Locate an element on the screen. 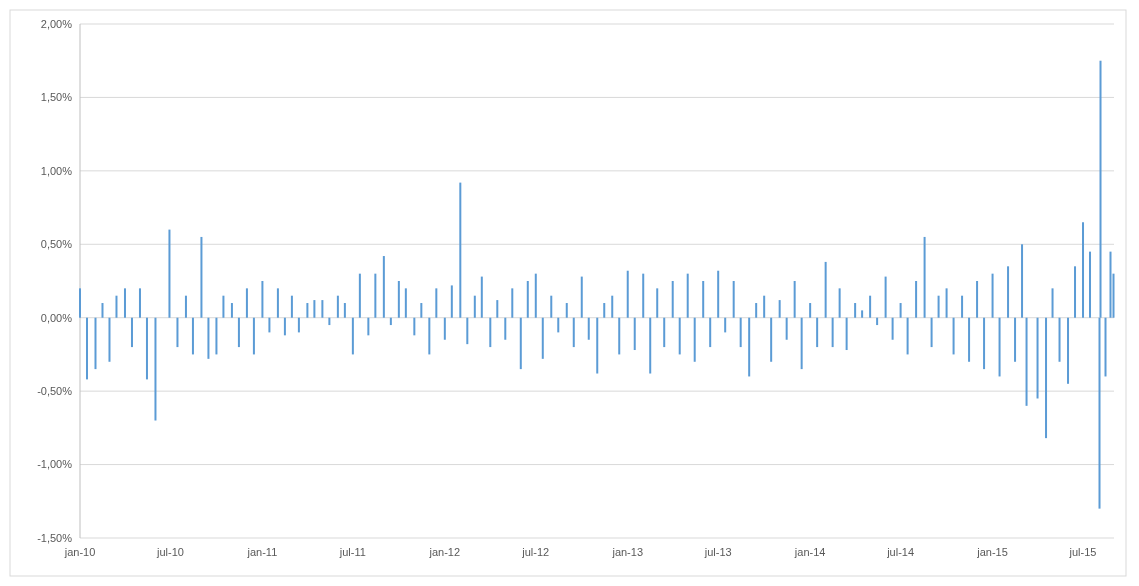 This screenshot has width=1139, height=586. x-tick-label: jul-14 is located at coordinates (900, 552).